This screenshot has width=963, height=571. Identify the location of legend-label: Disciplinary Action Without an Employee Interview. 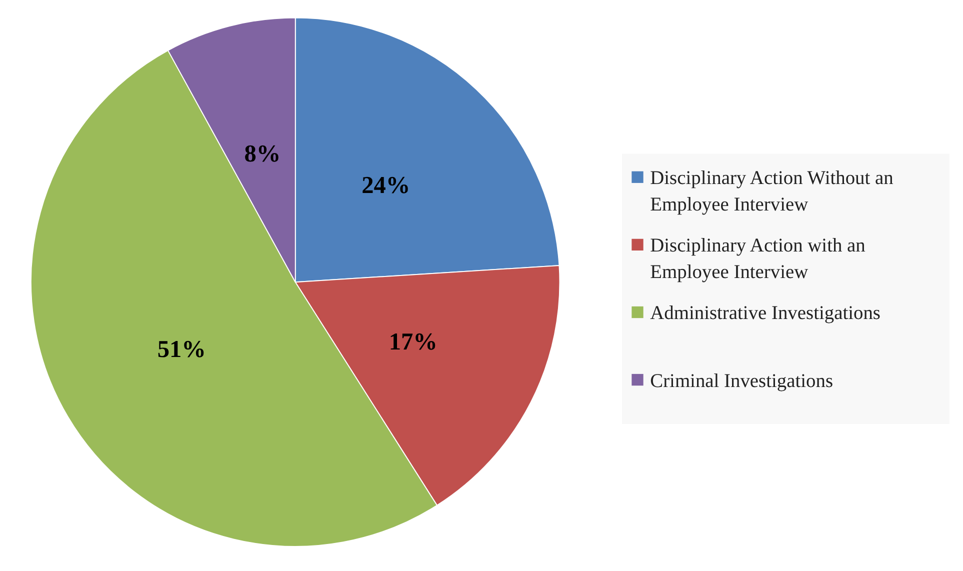
(772, 191).